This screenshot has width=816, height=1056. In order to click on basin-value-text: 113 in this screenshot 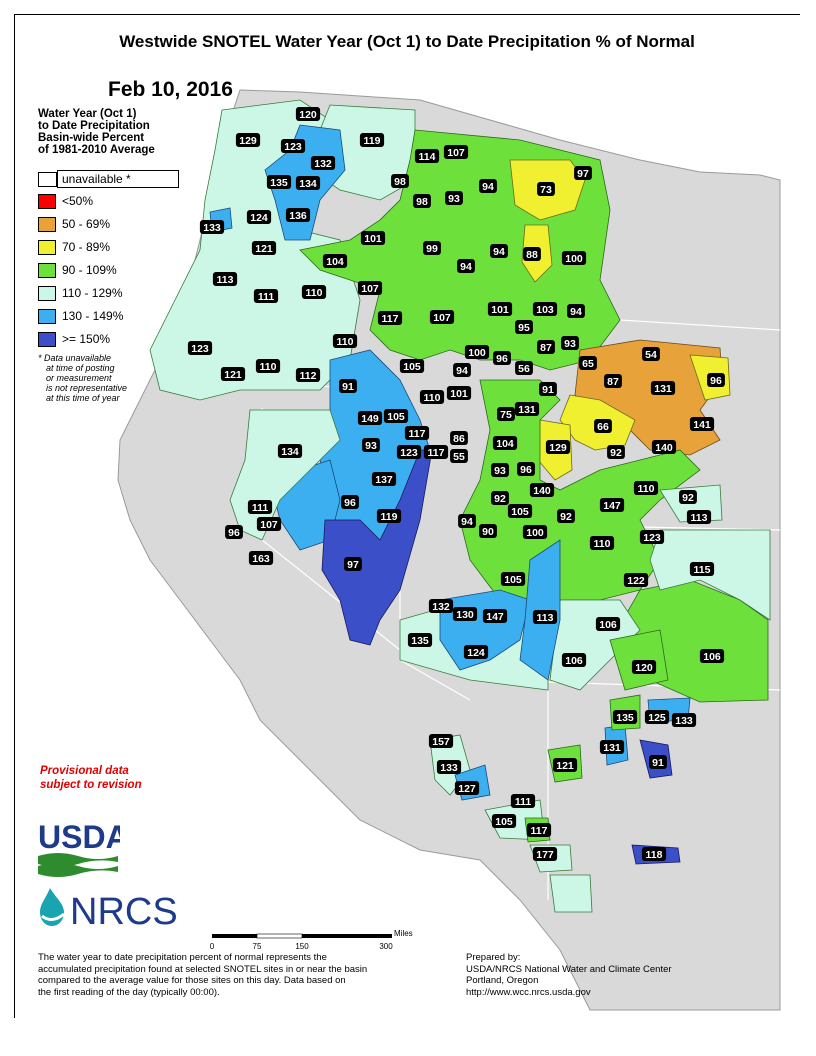, I will do `click(225, 280)`.